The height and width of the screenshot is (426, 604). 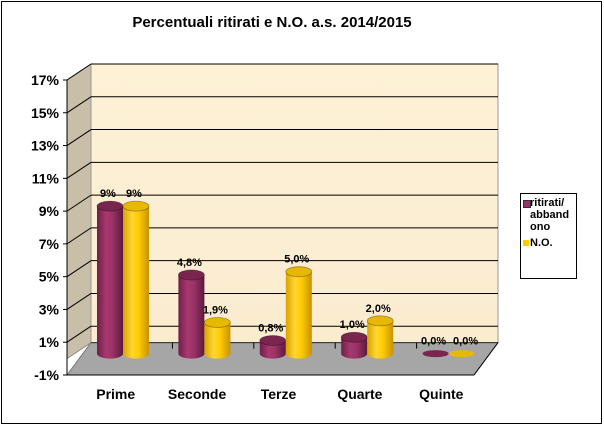 What do you see at coordinates (49, 342) in the screenshot?
I see `y-tick-label: 1%` at bounding box center [49, 342].